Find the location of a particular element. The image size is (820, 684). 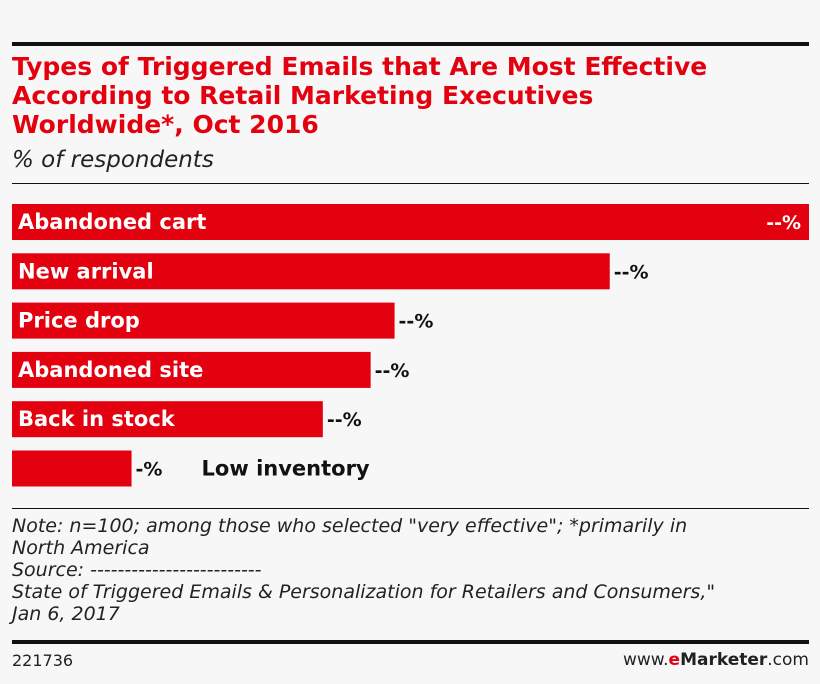

brand-name: Marketer is located at coordinates (724, 660).